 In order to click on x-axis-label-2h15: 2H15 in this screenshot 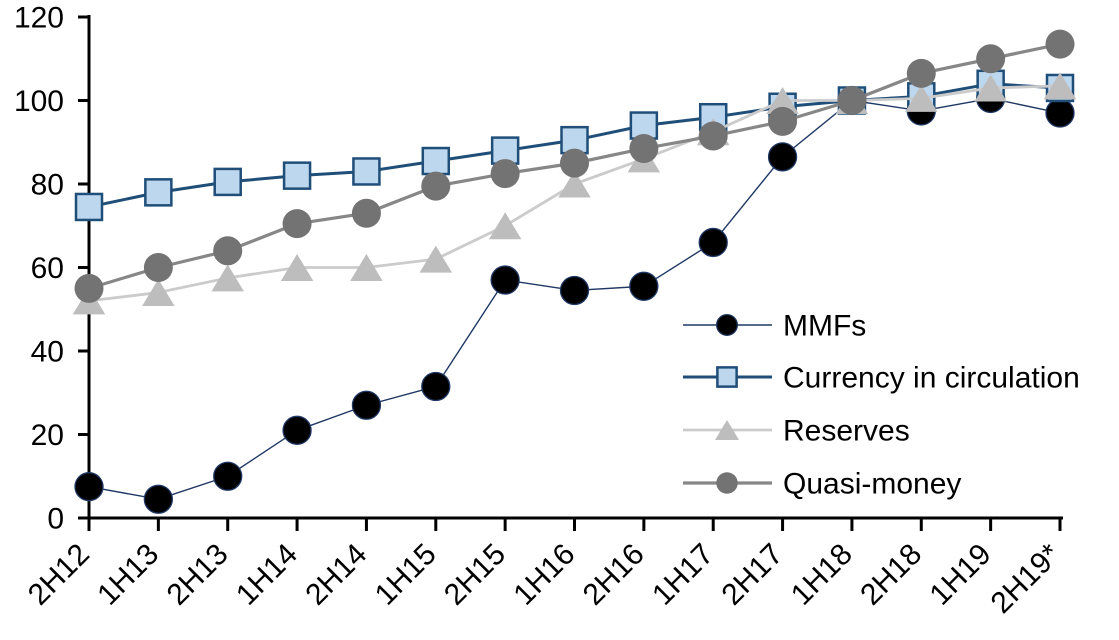, I will do `click(475, 575)`.